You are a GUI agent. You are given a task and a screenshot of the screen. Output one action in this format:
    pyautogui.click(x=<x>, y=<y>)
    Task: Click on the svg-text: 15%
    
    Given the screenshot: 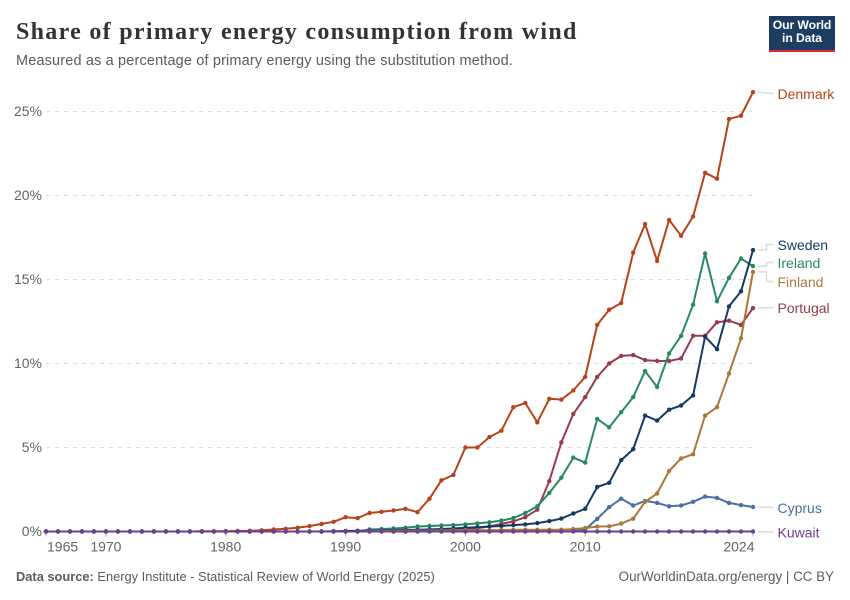 What is the action you would take?
    pyautogui.click(x=28, y=279)
    